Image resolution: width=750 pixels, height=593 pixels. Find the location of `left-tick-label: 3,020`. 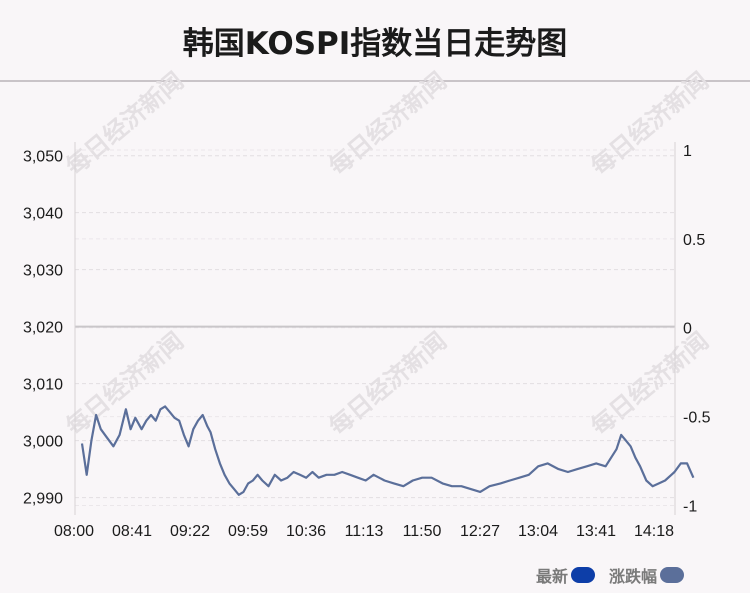

left-tick-label: 3,020 is located at coordinates (43, 328).